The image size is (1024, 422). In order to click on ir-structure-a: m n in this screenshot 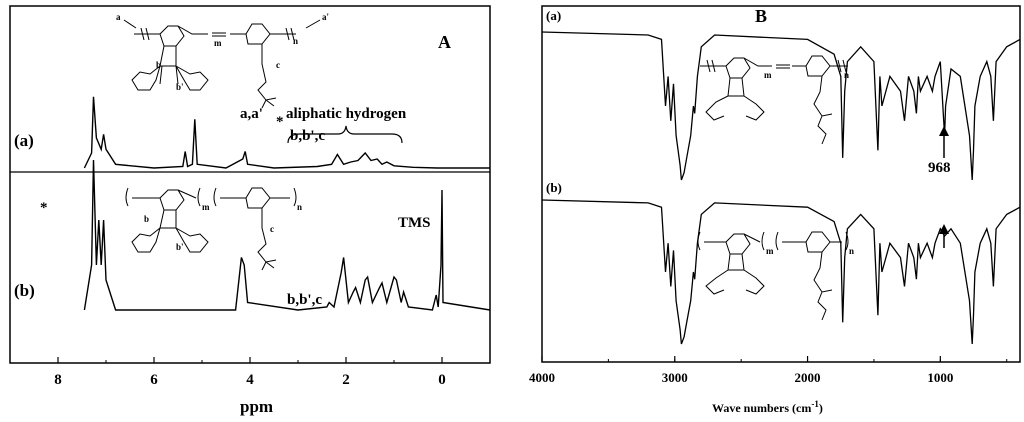, I will do `click(774, 100)`.